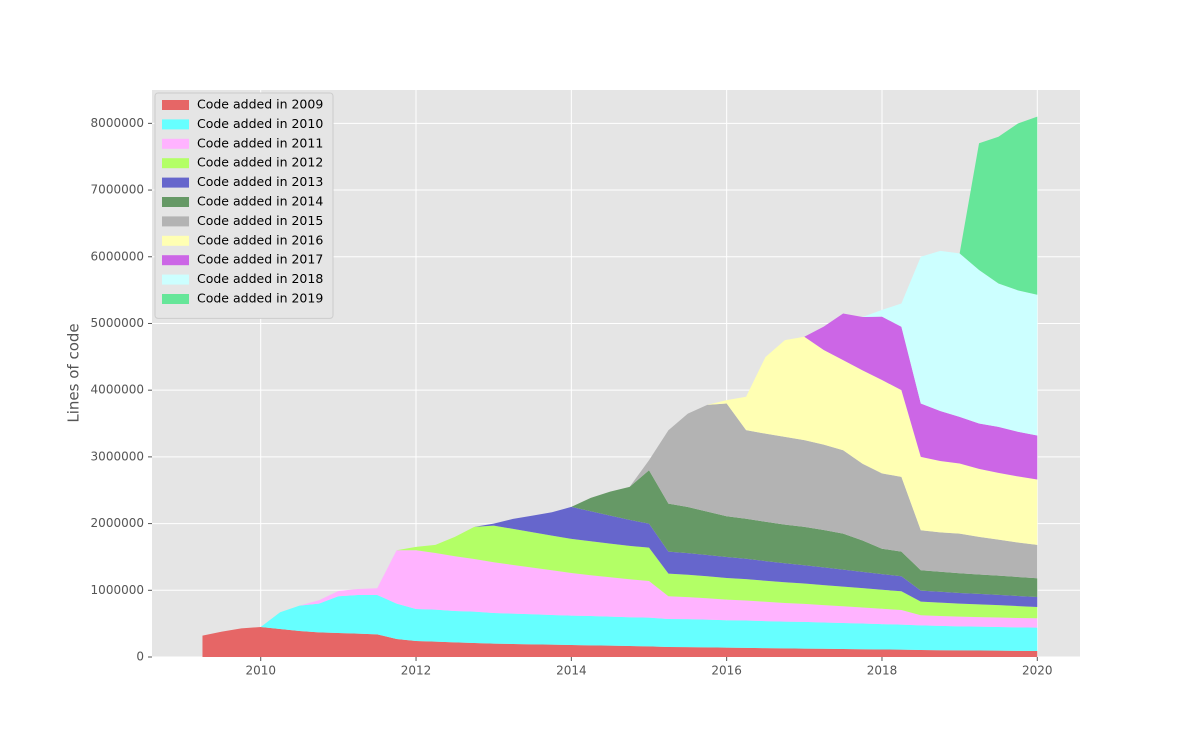 The image size is (1200, 742). What do you see at coordinates (117, 123) in the screenshot?
I see `y-tick-label: 8000000` at bounding box center [117, 123].